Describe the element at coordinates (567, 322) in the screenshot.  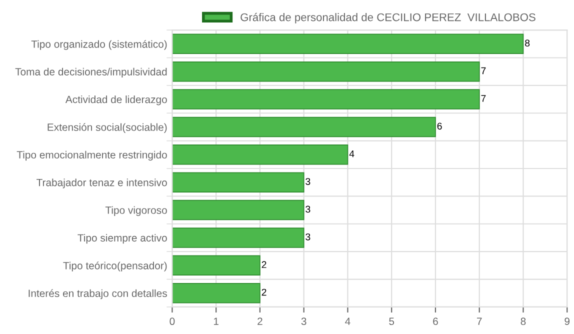
I see `x-tick-label: 9` at that location.